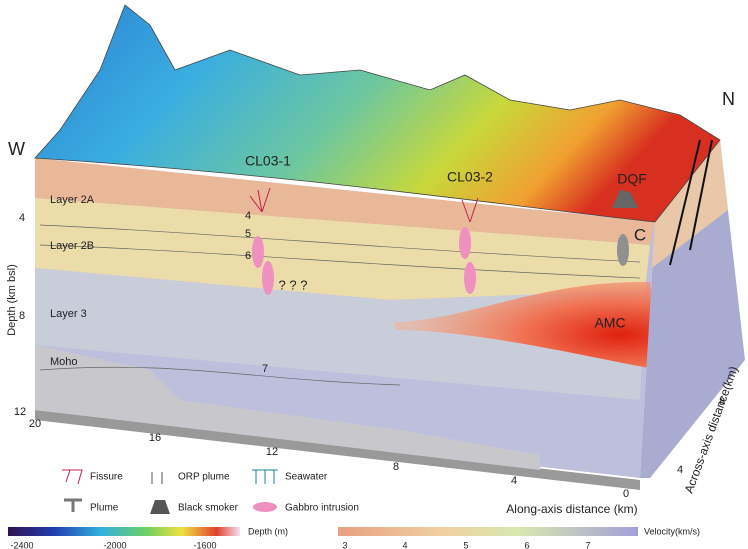  What do you see at coordinates (248, 256) in the screenshot?
I see `contour-label: 6` at bounding box center [248, 256].